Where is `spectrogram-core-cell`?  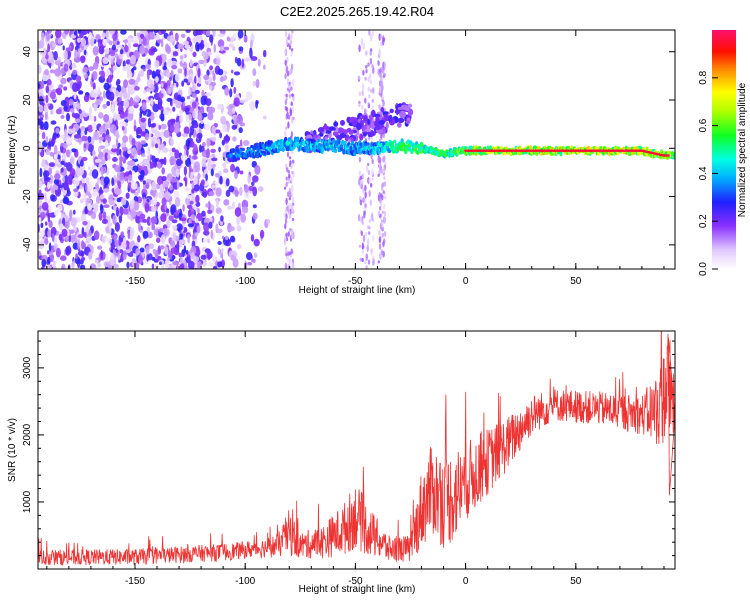
spectrogram-core-cell is located at coordinates (668, 155).